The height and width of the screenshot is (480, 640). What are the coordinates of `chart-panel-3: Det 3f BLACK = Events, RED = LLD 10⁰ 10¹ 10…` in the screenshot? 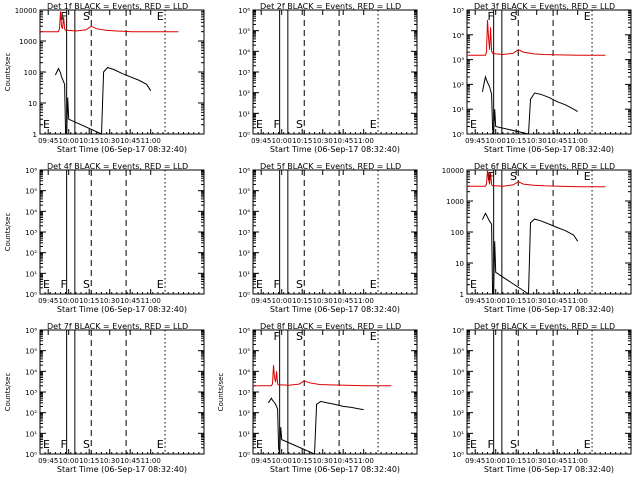 It's located at (542, 78).